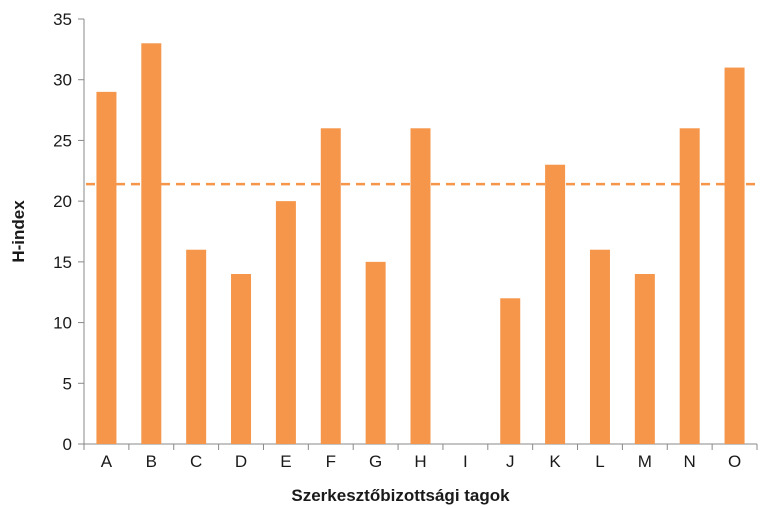 The width and height of the screenshot is (760, 508). What do you see at coordinates (285, 461) in the screenshot?
I see `x-tick-label: E` at bounding box center [285, 461].